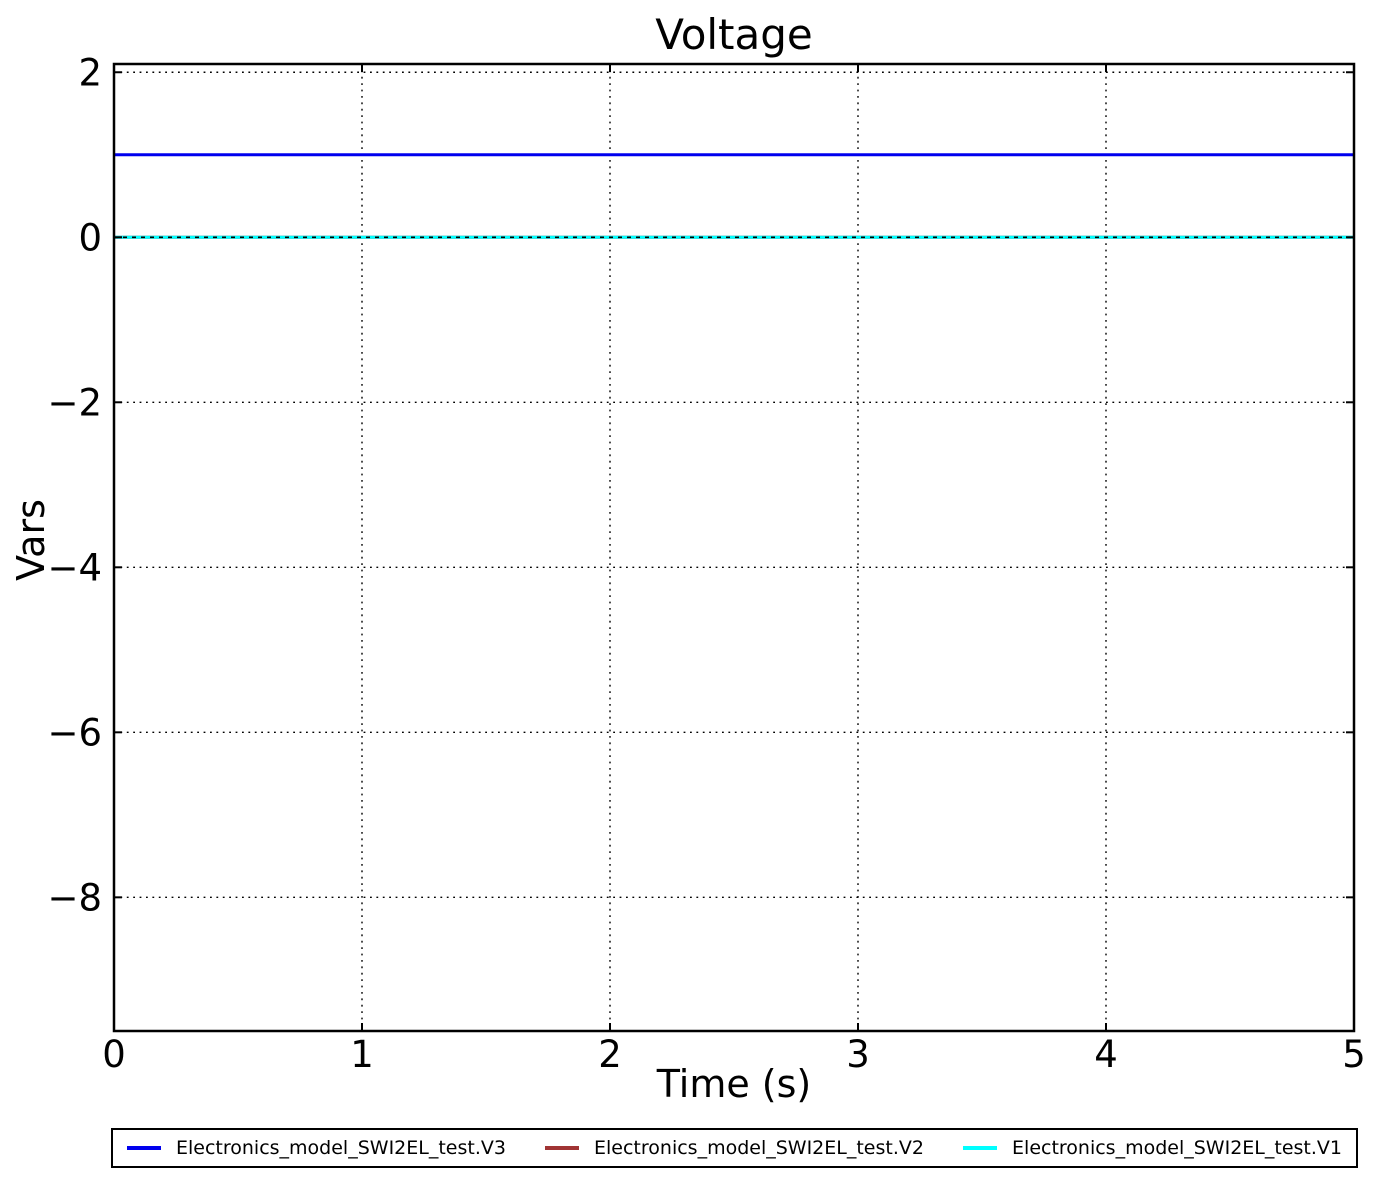 This screenshot has width=1381, height=1185. I want to click on y-axis-label: Vars, so click(31, 540).